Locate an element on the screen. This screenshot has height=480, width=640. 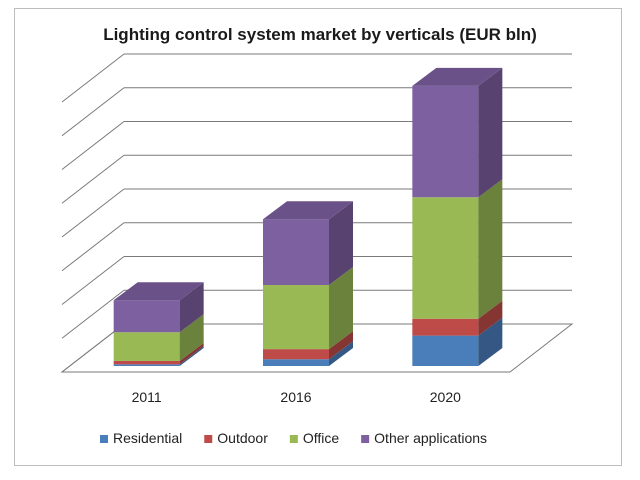
legend-label: Residential is located at coordinates (147, 438).